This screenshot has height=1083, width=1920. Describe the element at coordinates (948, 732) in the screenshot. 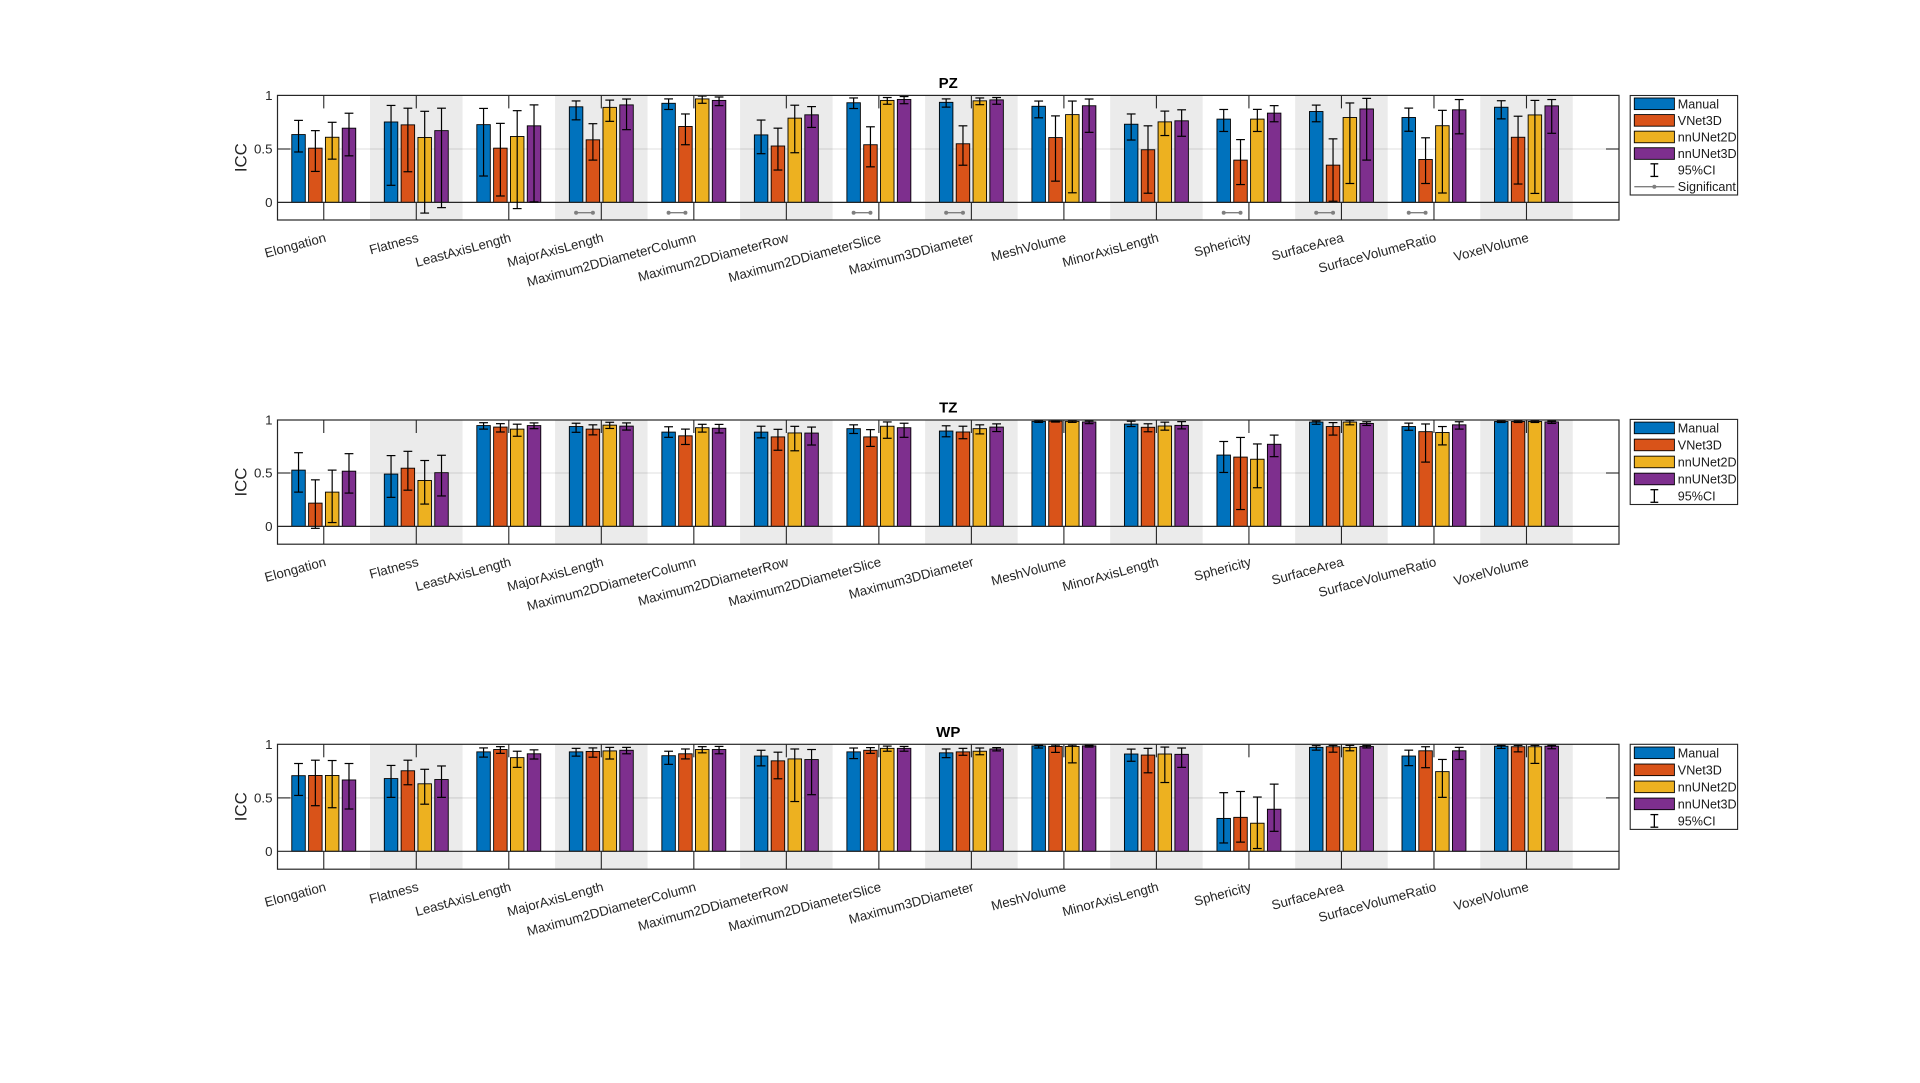

I see `svg-text: WP` at that location.